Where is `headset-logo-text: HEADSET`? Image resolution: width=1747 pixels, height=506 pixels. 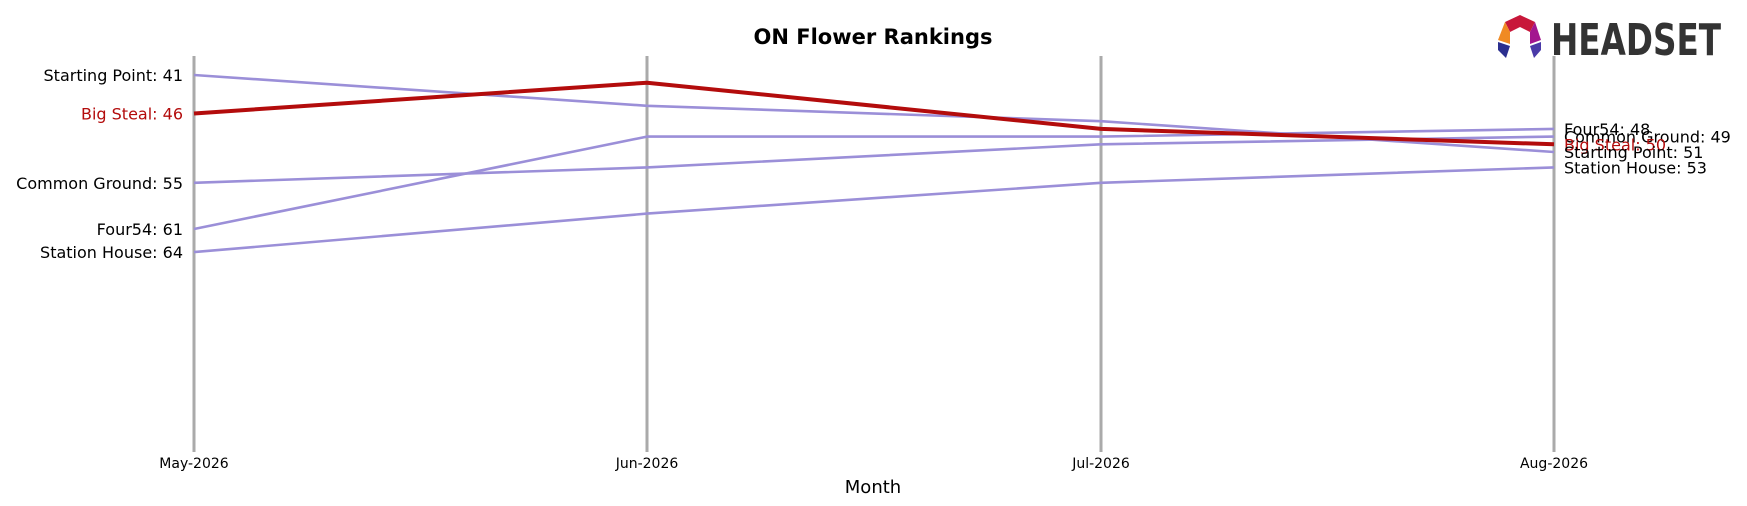 headset-logo-text: HEADSET is located at coordinates (1636, 40).